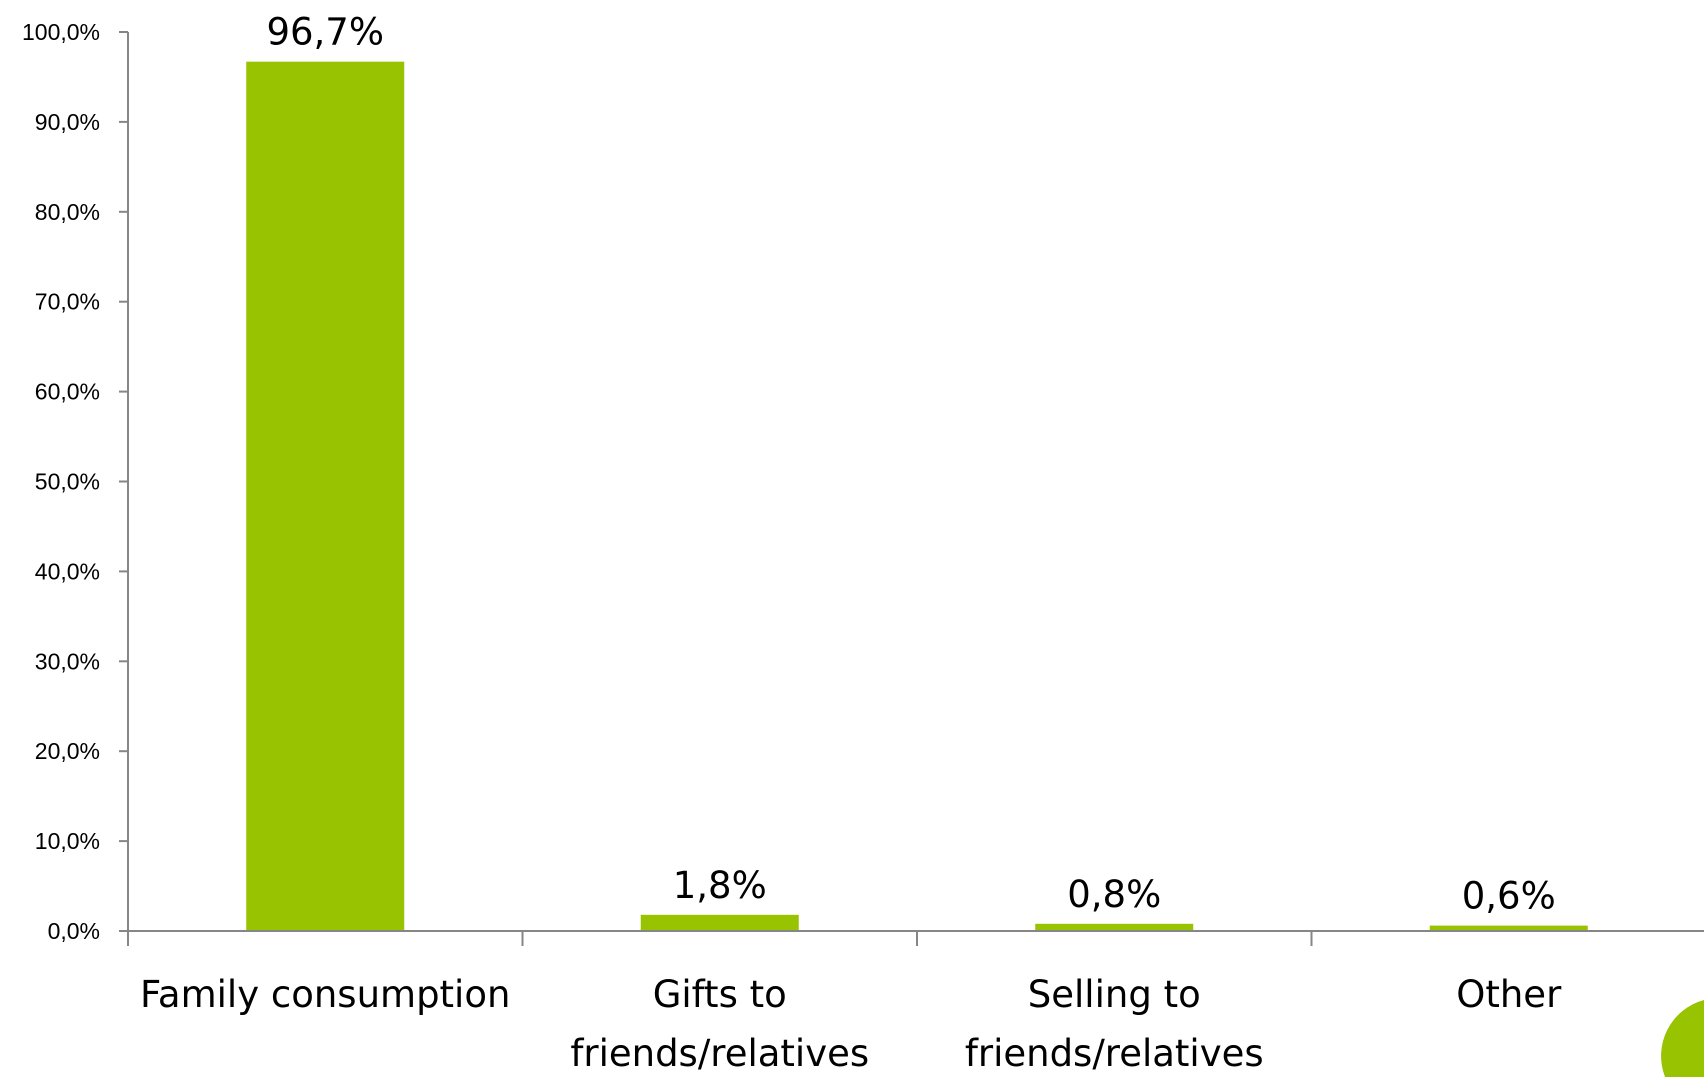 The image size is (1704, 1077). What do you see at coordinates (67, 482) in the screenshot?
I see `y-tick-label: 50,0%` at bounding box center [67, 482].